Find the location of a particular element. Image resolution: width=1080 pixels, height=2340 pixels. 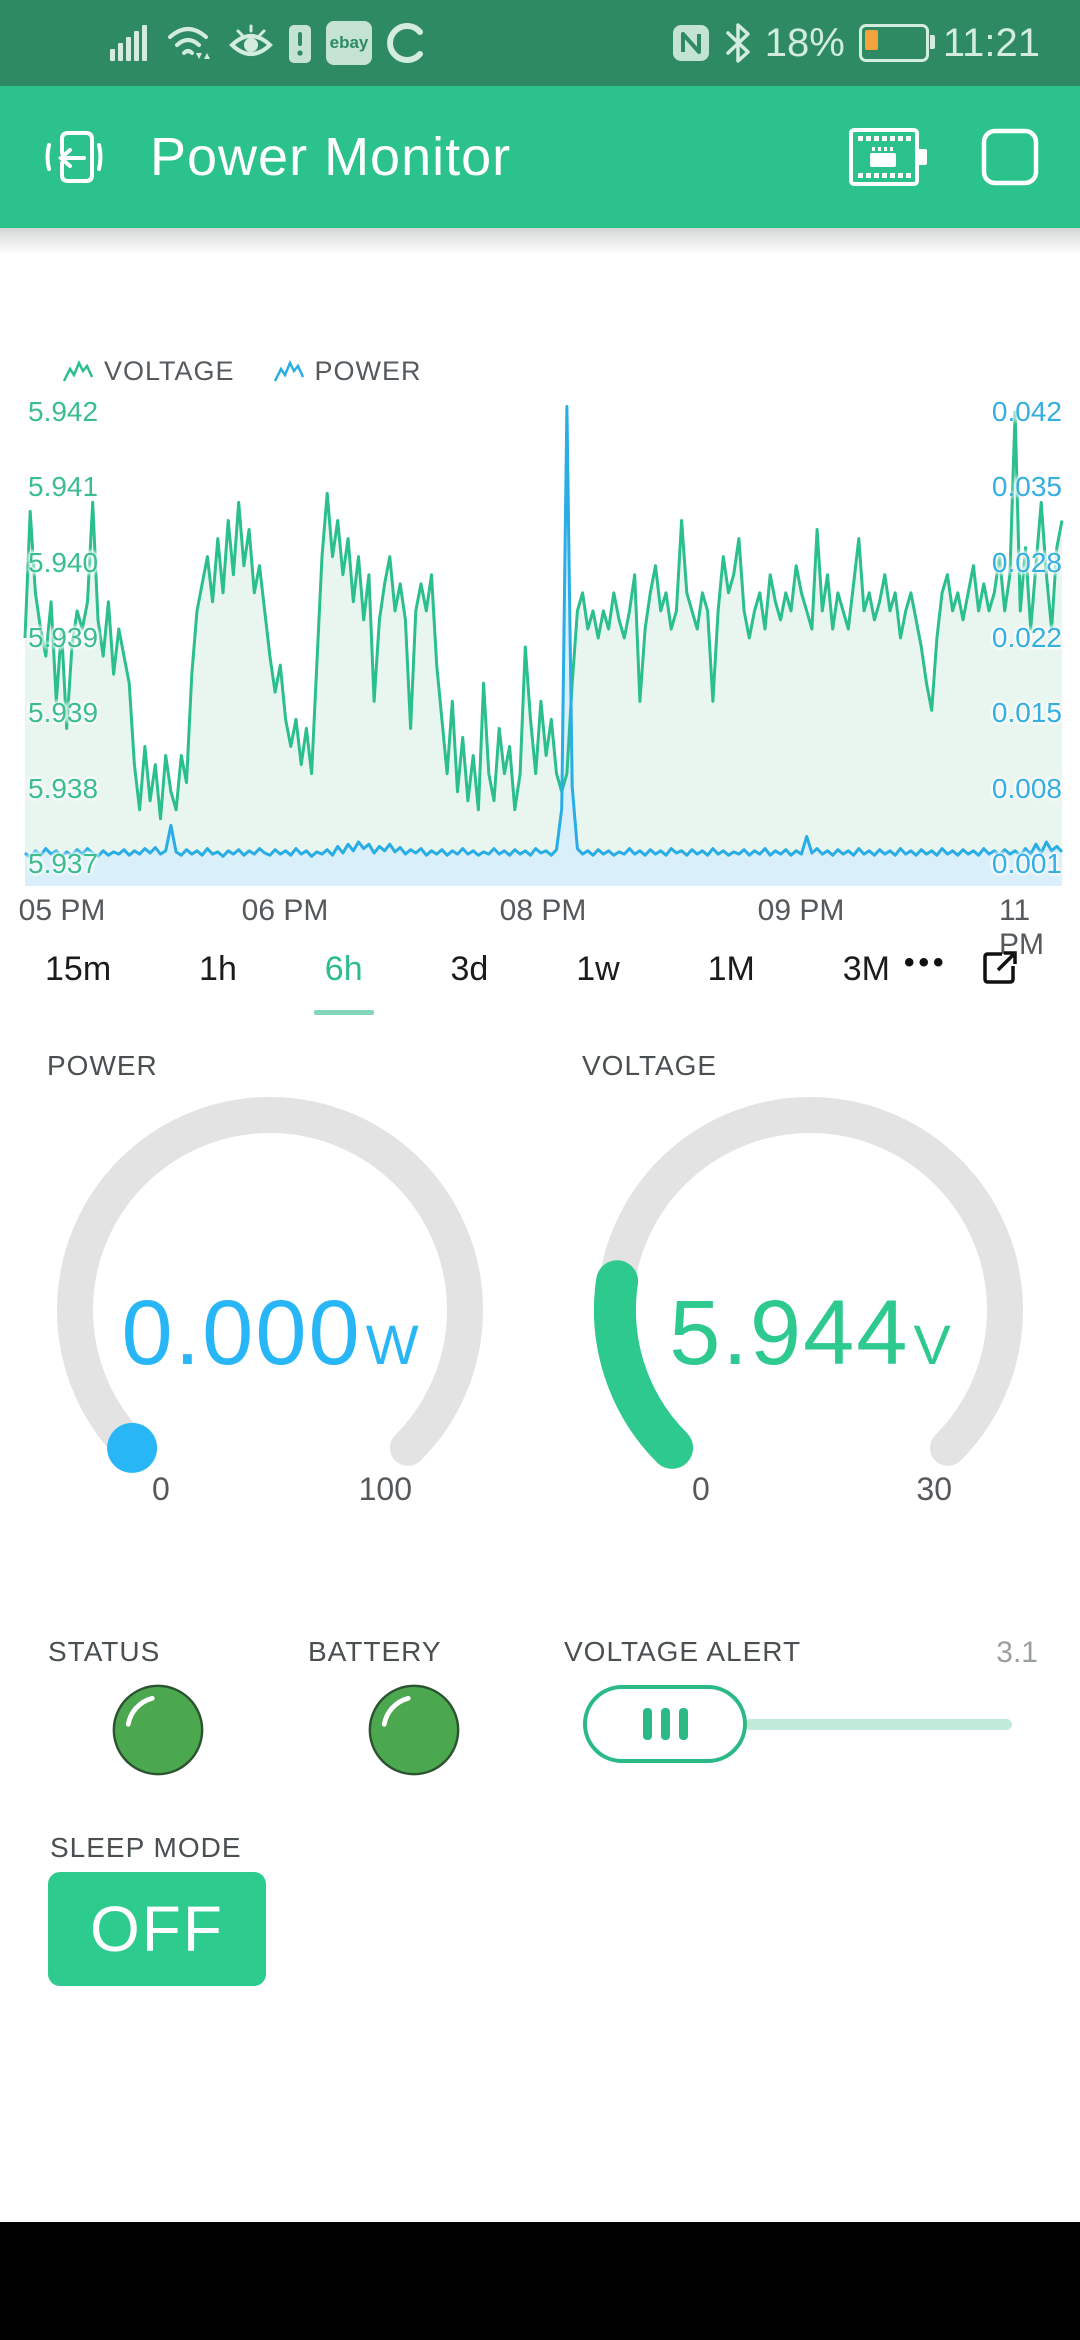

legend-power-label: POWER is located at coordinates (368, 371).